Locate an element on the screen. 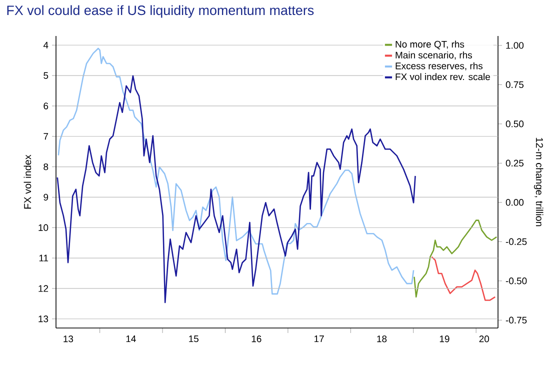 The width and height of the screenshot is (550, 371). y-tick-label: 7 is located at coordinates (46, 136).